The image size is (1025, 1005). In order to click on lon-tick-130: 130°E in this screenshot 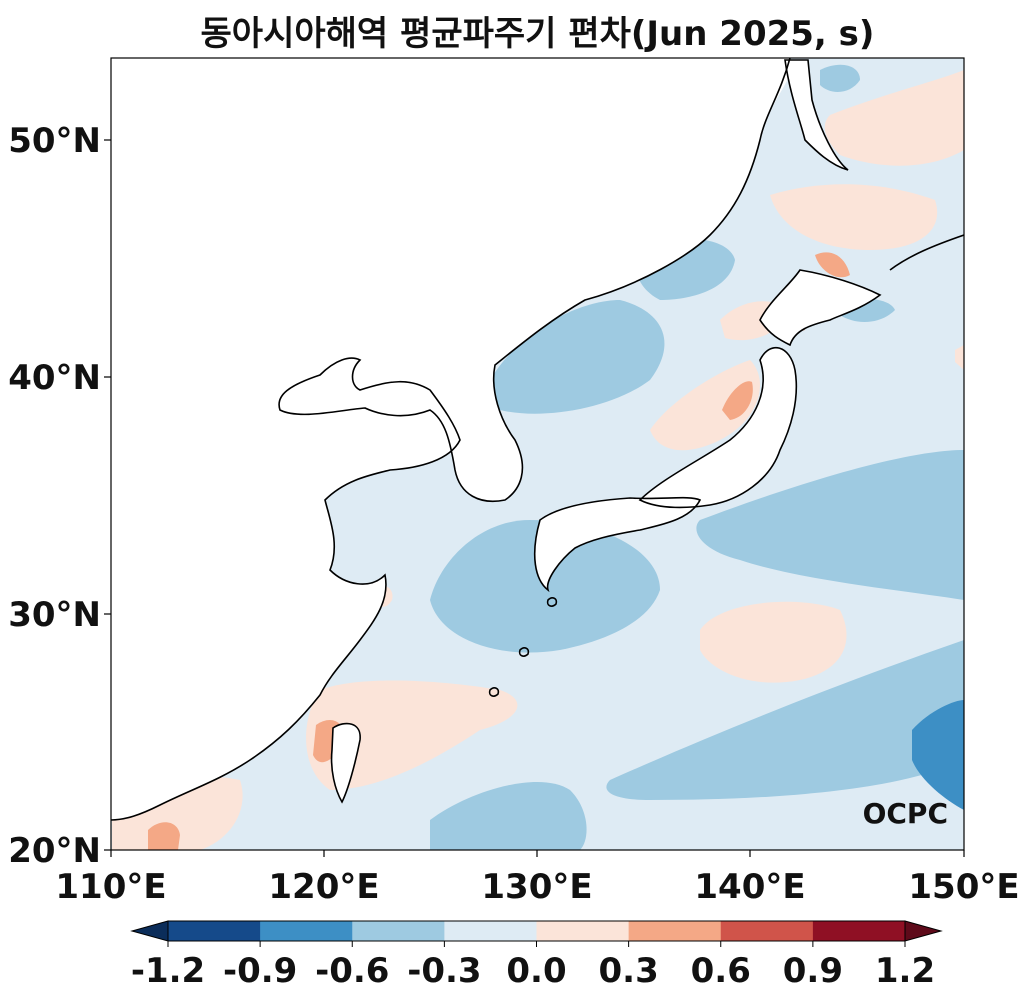, I will do `click(536, 887)`.